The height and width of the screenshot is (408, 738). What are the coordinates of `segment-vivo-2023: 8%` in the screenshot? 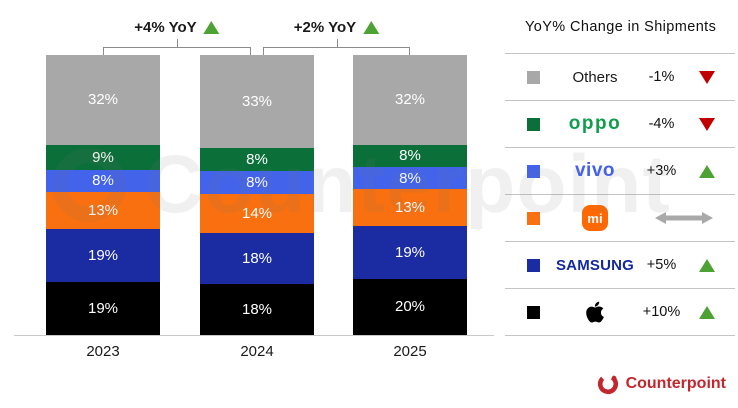 It's located at (103, 181).